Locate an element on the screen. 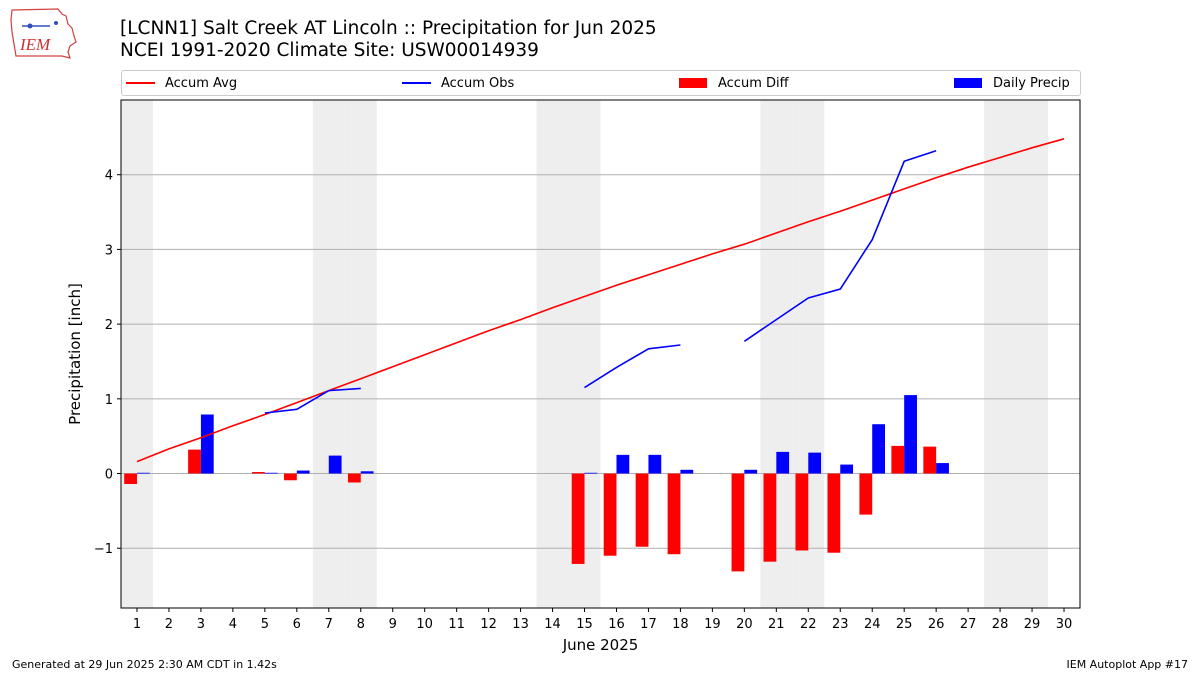  legend-item-daily-precip: Daily Precip is located at coordinates (1012, 83).